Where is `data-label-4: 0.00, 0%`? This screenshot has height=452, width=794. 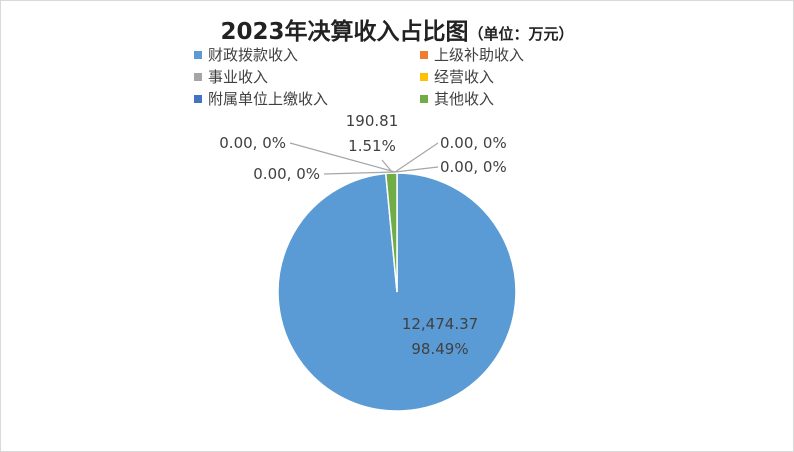 data-label-4: 0.00, 0% is located at coordinates (473, 167).